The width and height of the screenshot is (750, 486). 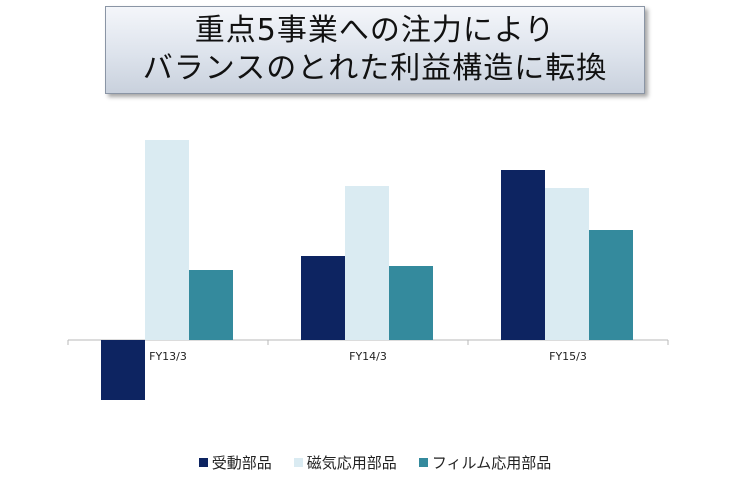 I want to click on legend-item: 磁気応用部品, so click(x=345, y=462).